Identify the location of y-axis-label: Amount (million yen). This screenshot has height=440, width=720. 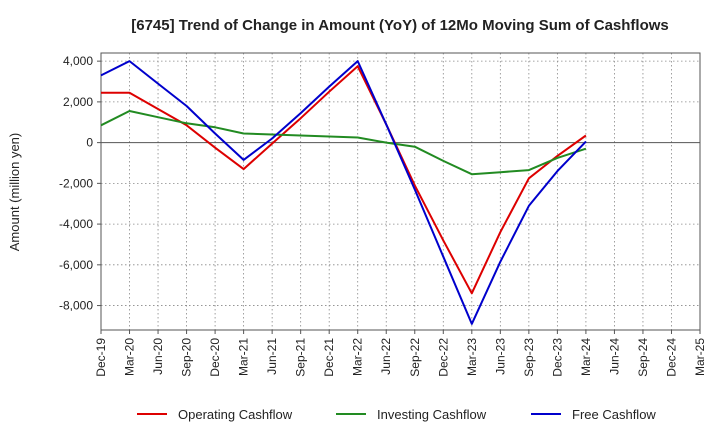
(14, 192).